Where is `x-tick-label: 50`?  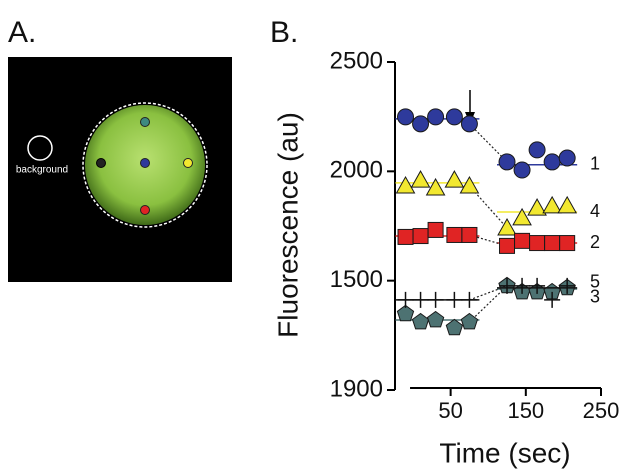
x-tick-label: 50 is located at coordinates (450, 410).